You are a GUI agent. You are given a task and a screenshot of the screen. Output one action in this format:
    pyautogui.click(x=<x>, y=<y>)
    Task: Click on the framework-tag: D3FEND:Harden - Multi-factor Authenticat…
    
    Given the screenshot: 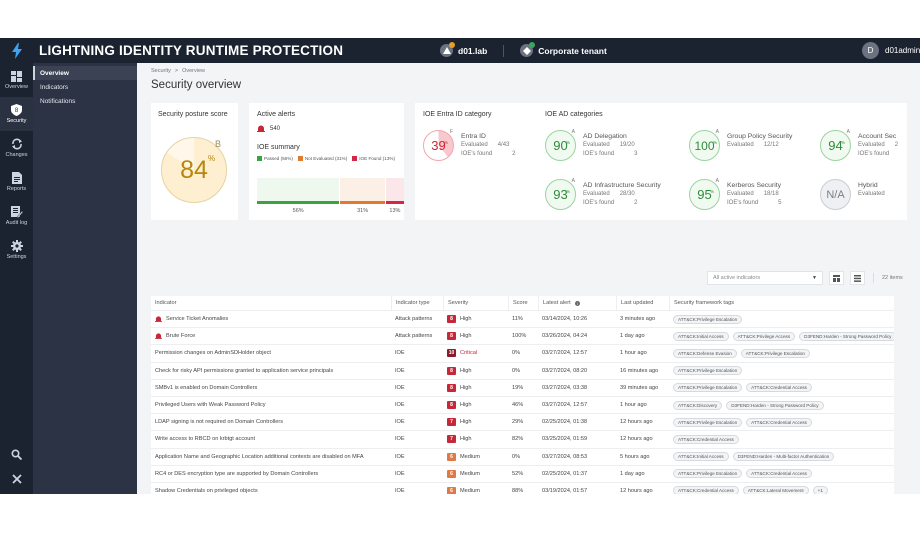 What is the action you would take?
    pyautogui.click(x=783, y=457)
    